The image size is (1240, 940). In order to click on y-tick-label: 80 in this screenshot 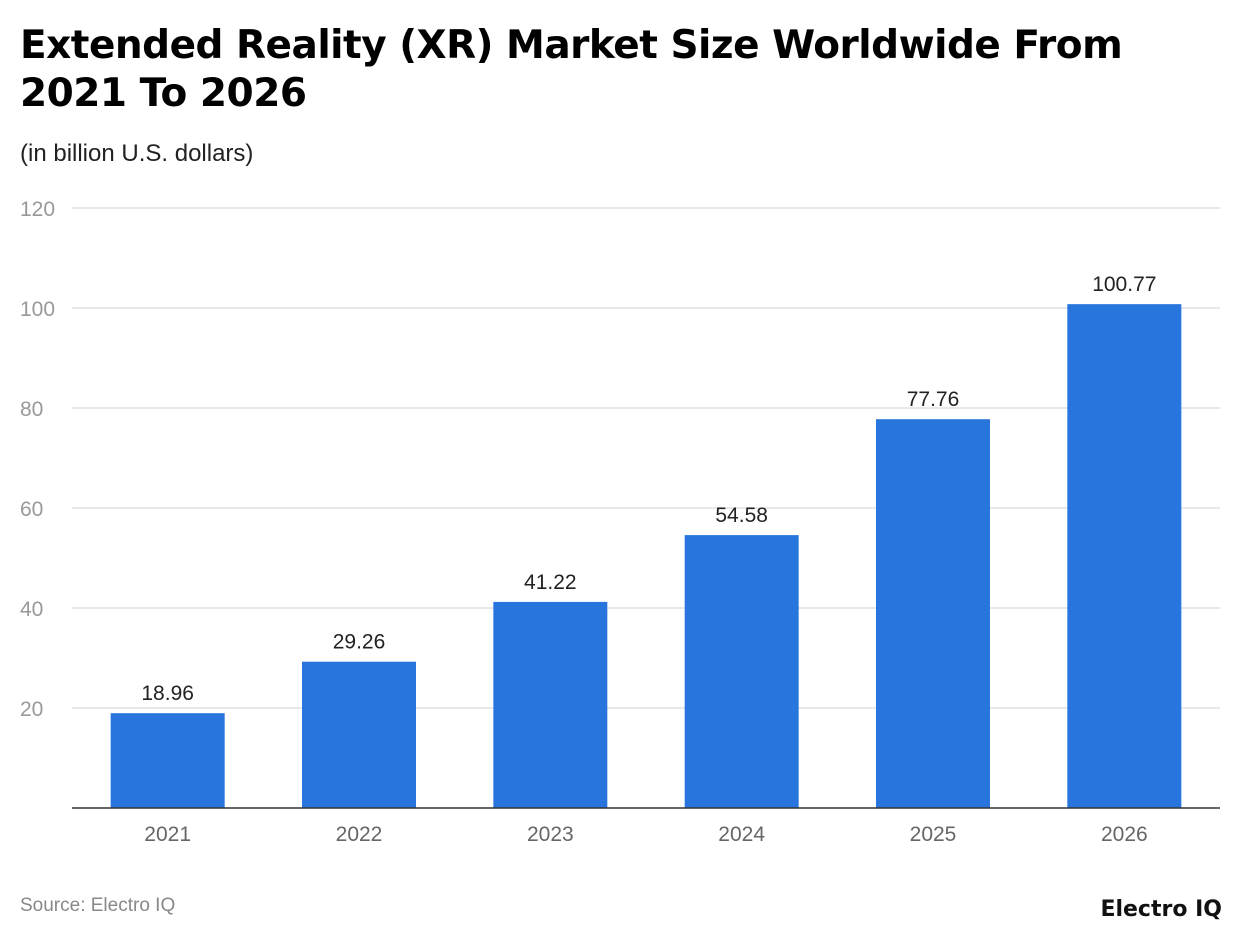, I will do `click(31, 409)`.